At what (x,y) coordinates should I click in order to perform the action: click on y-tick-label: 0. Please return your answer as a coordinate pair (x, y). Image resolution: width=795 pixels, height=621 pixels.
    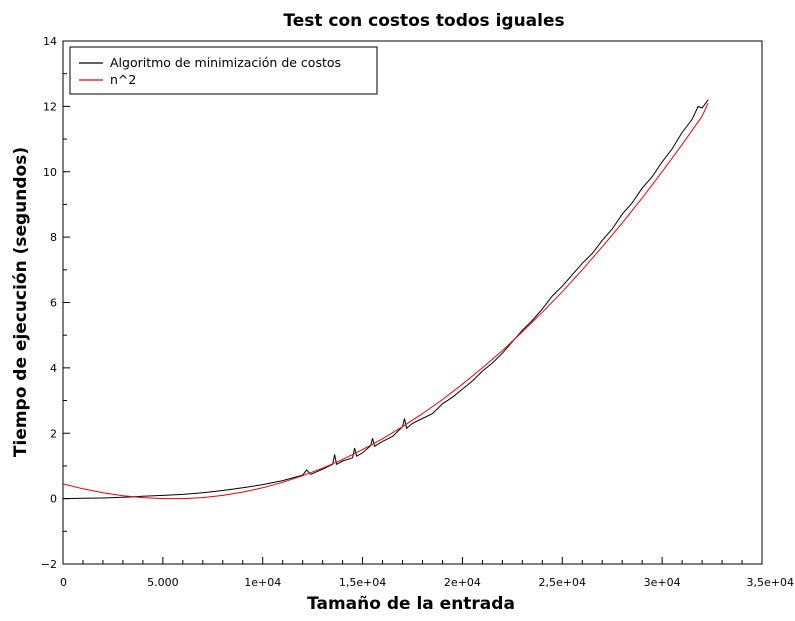
    Looking at the image, I should click on (53, 499).